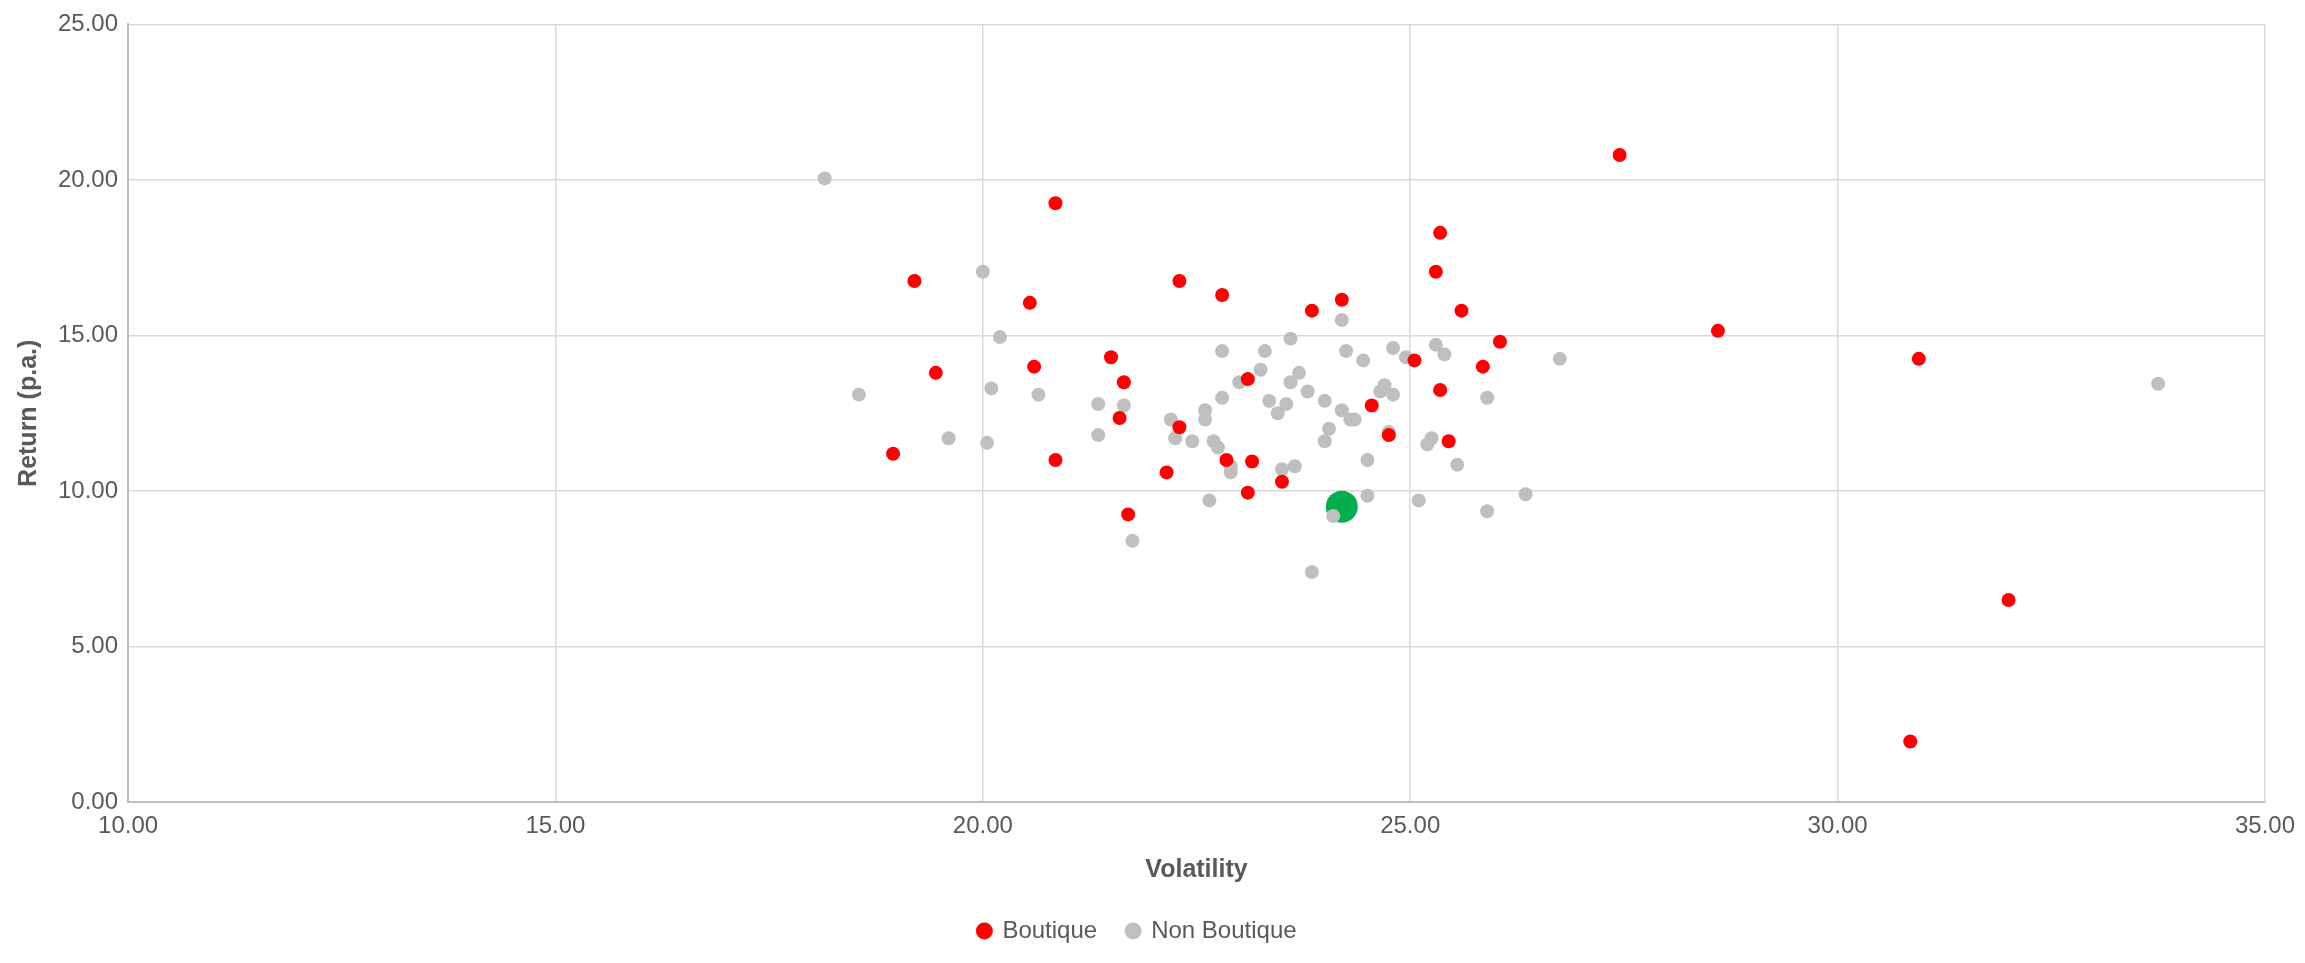 The image size is (2305, 963). What do you see at coordinates (2264, 825) in the screenshot?
I see `x-tick-label: 35.00` at bounding box center [2264, 825].